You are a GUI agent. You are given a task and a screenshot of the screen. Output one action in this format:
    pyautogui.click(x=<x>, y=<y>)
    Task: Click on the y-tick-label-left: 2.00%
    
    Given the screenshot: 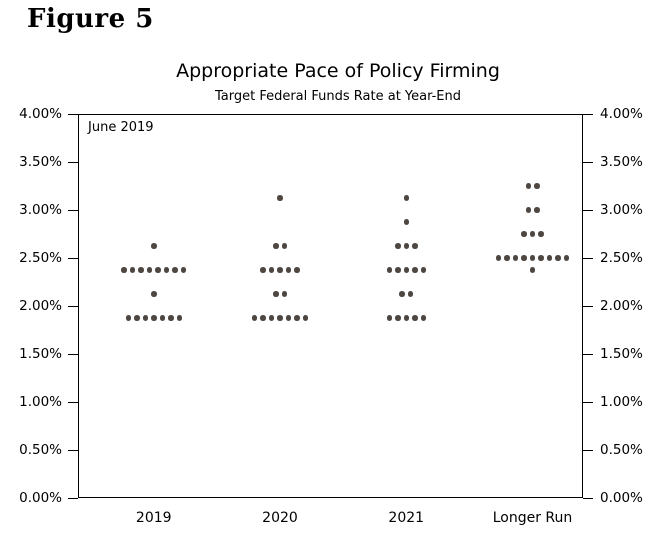 What is the action you would take?
    pyautogui.click(x=40, y=306)
    